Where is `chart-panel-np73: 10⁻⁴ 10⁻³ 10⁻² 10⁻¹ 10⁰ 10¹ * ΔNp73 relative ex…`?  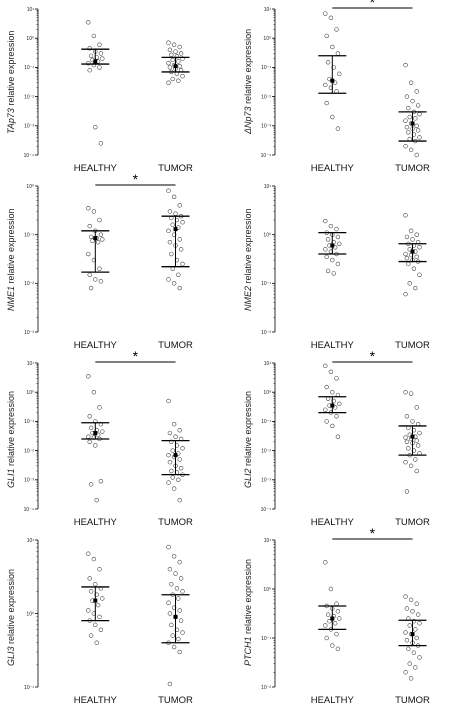 chart-panel-np73: 10⁻⁴ 10⁻³ 10⁻² 10⁻¹ 10⁰ 10¹ * ΔNp73 relative ex… is located at coordinates (355, 88).